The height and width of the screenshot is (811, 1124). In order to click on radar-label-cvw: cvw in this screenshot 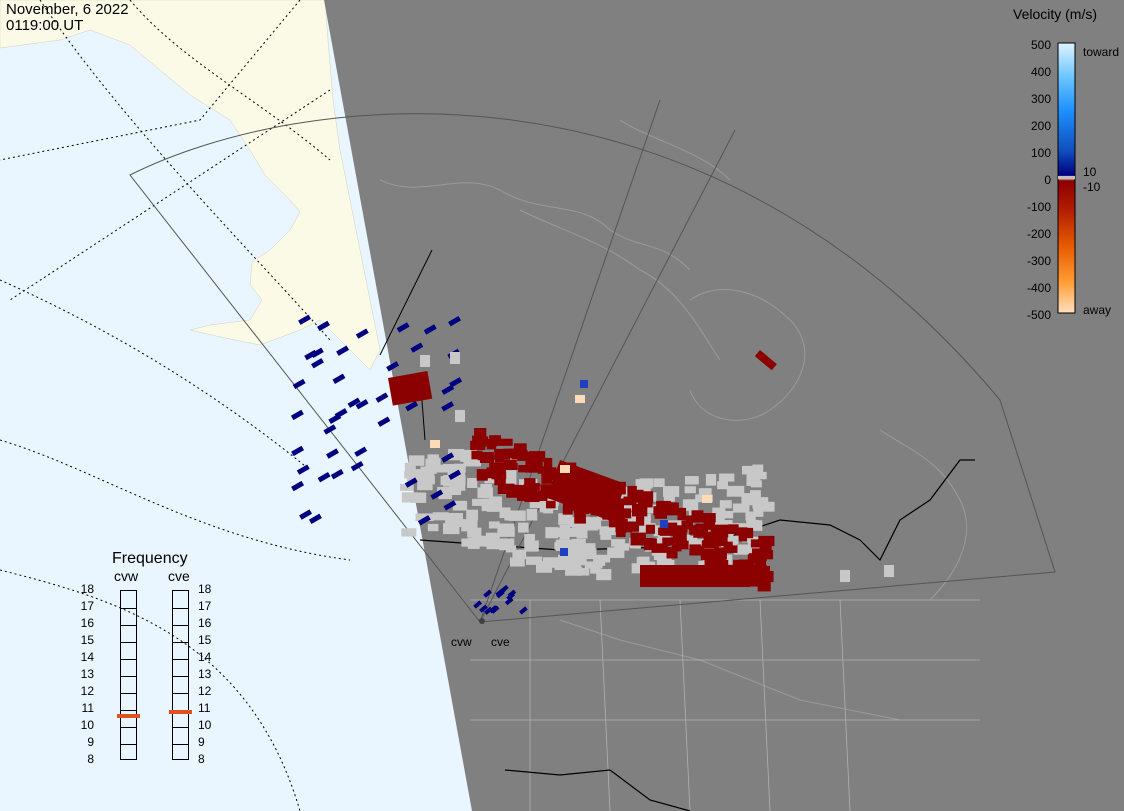, I will do `click(461, 642)`.